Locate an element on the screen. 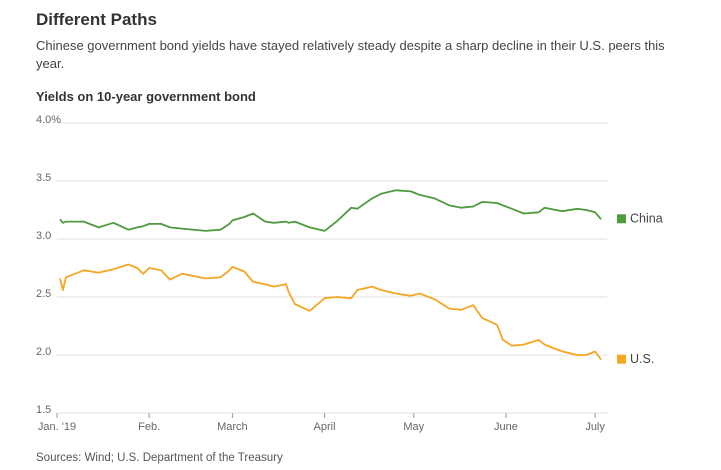  y-axis-title: Yields on 10-year government bond is located at coordinates (146, 96).